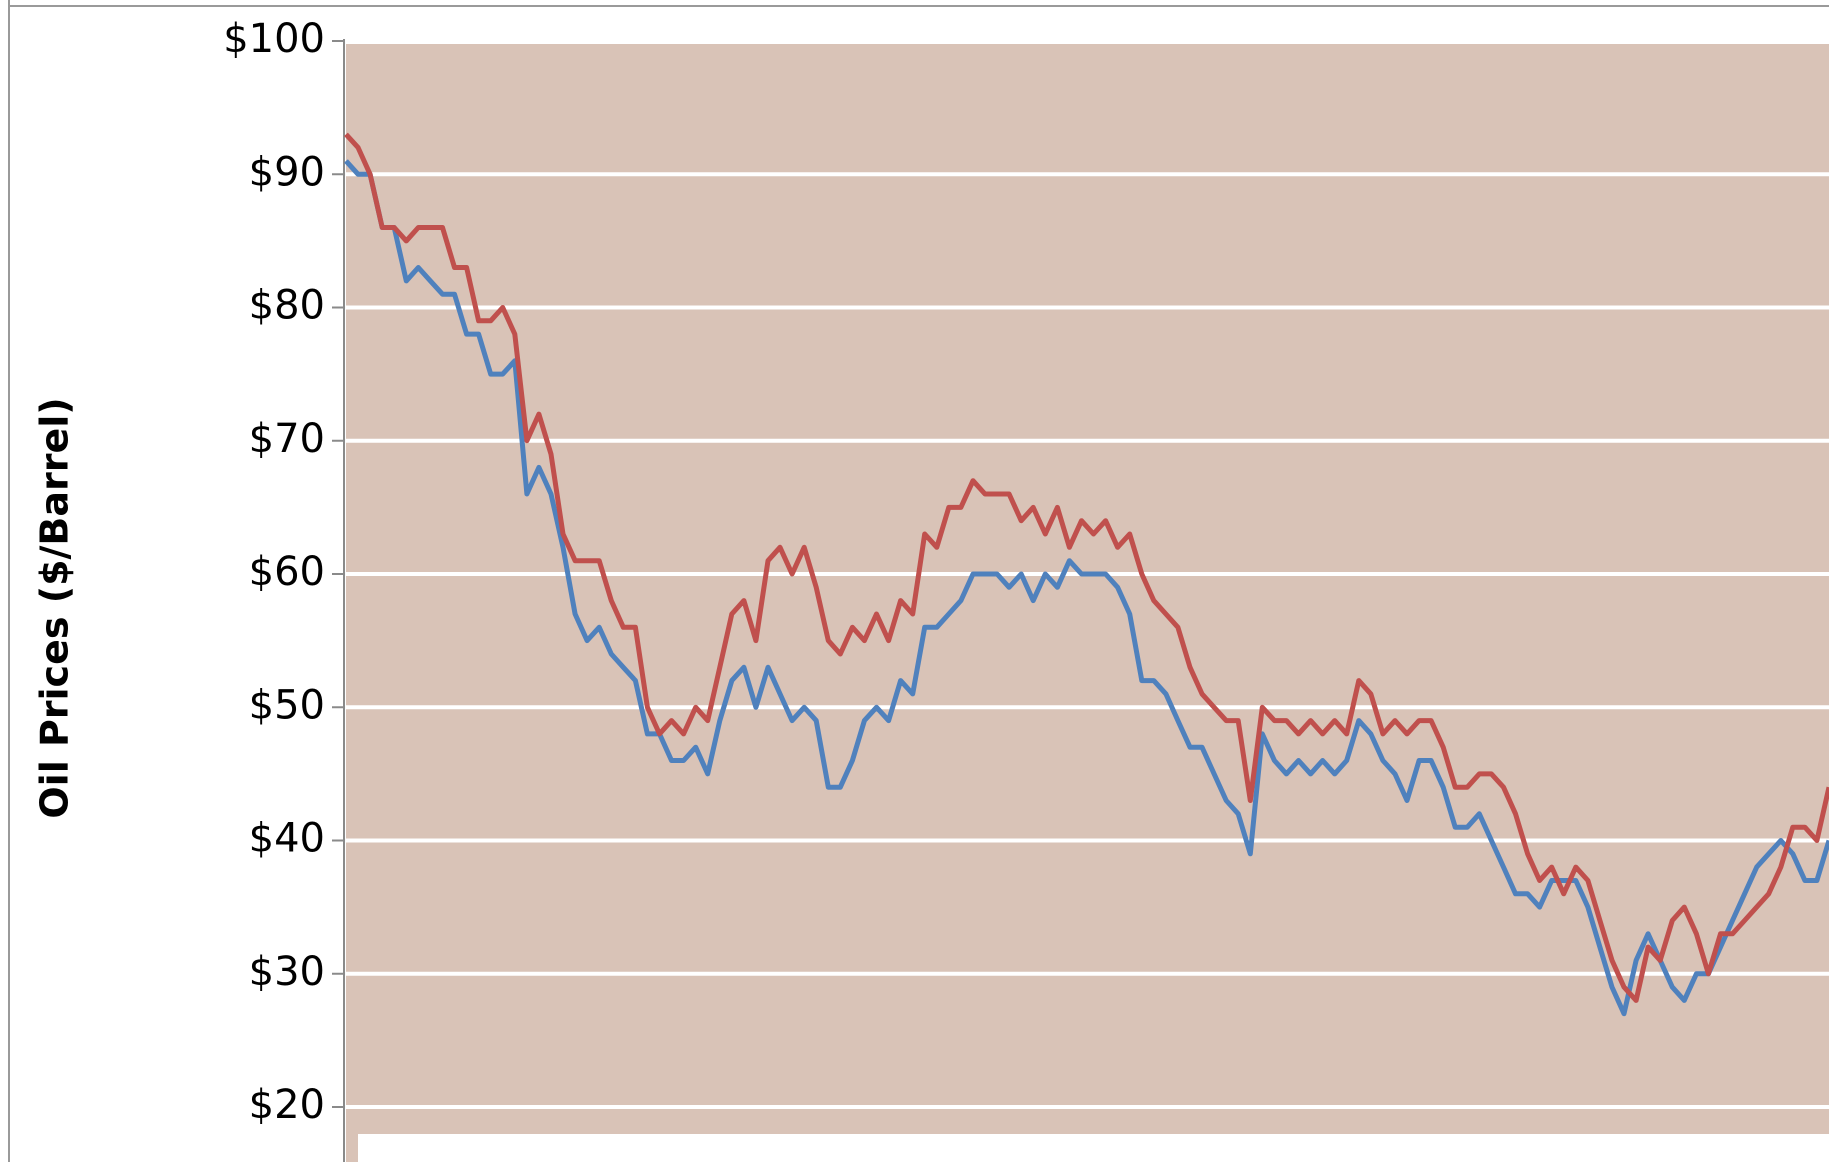  I want to click on y-tick-label: $50, so click(287, 705).